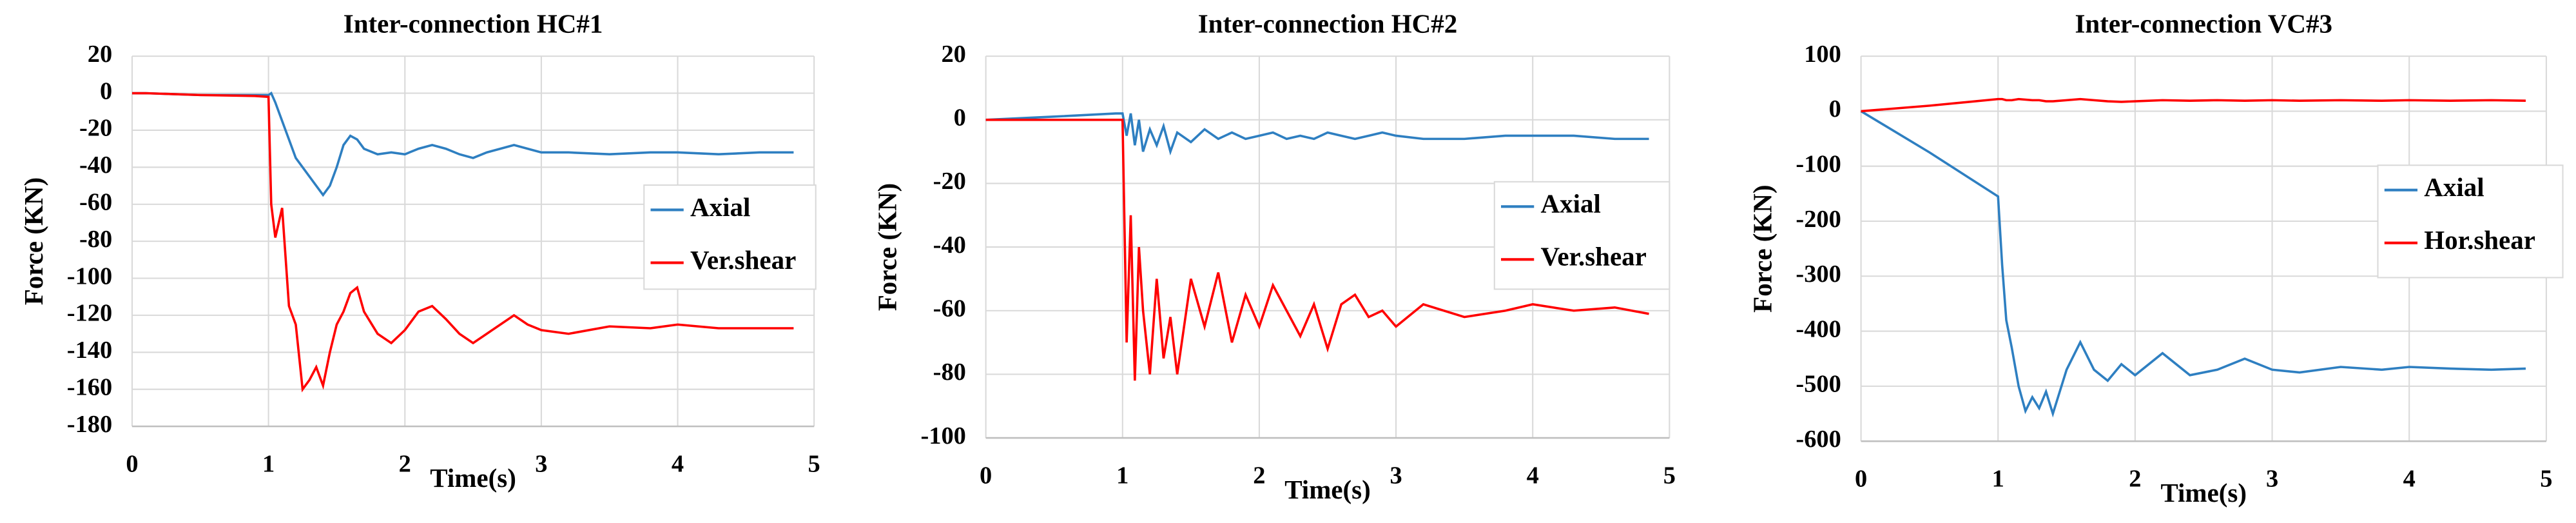 Image resolution: width=2576 pixels, height=523 pixels. I want to click on chart-title: Inter-connection VC#3, so click(2203, 23).